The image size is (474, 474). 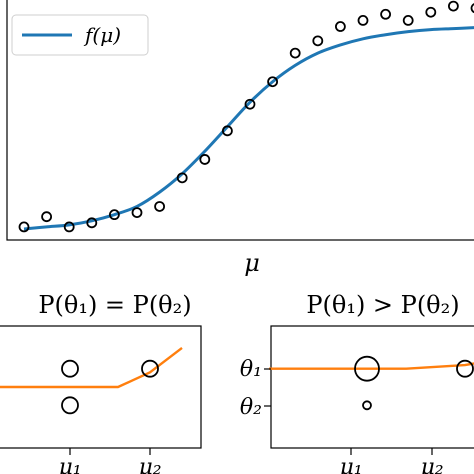 I want to click on legend: f(μ), so click(x=80, y=35).